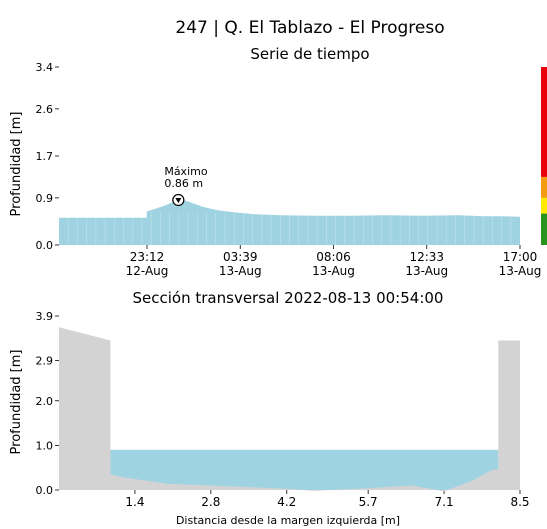 The image size is (547, 529). I want to click on alert-level-bar, so click(544, 156).